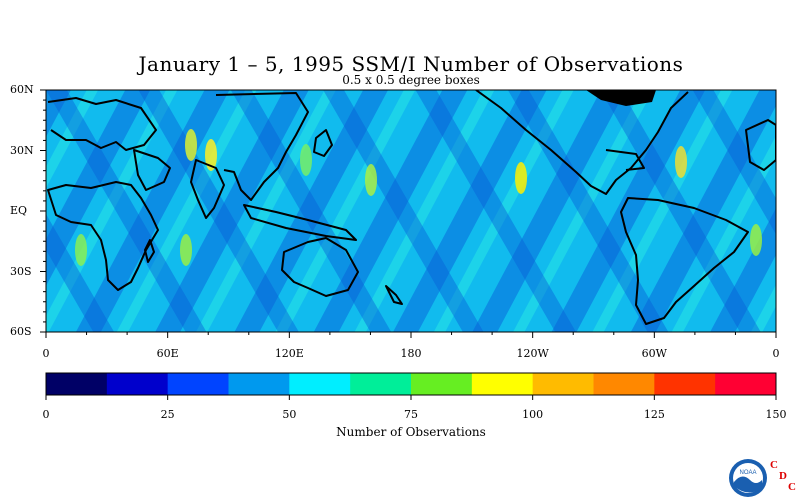  What do you see at coordinates (22, 89) in the screenshot?
I see `lat-label: 60N` at bounding box center [22, 89].